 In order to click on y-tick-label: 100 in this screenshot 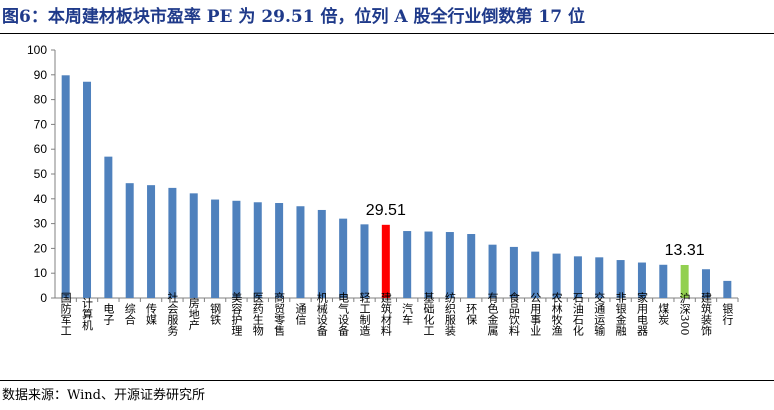, I will do `click(37, 50)`.